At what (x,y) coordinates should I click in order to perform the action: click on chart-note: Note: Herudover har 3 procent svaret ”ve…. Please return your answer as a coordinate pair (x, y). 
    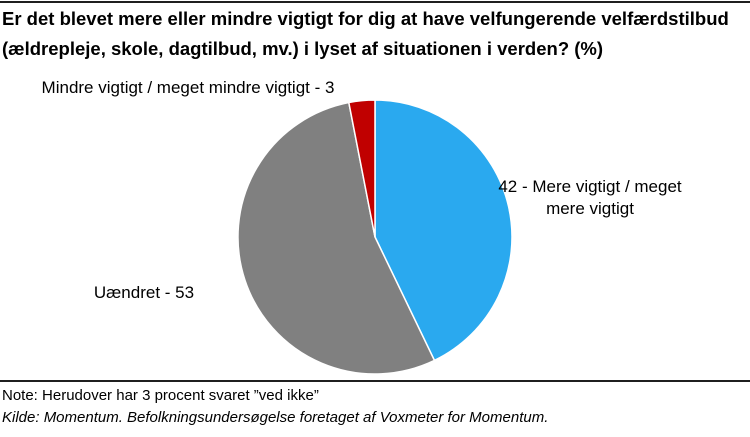
    Looking at the image, I should click on (160, 395).